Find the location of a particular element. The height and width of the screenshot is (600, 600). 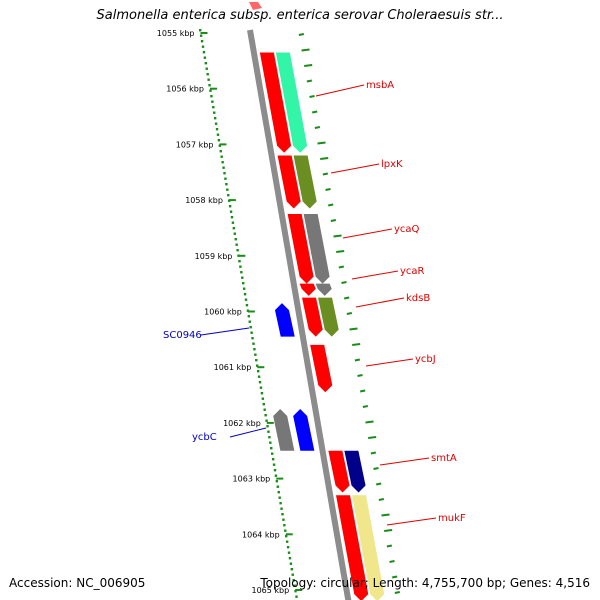

accession-text: Accession: NC_006905 is located at coordinates (77, 583).